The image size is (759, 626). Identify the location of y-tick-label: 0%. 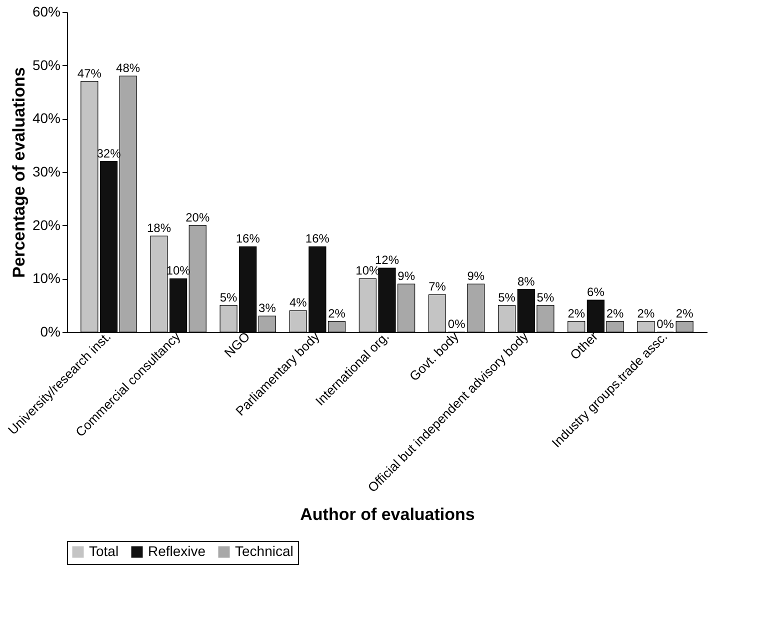
(50, 332).